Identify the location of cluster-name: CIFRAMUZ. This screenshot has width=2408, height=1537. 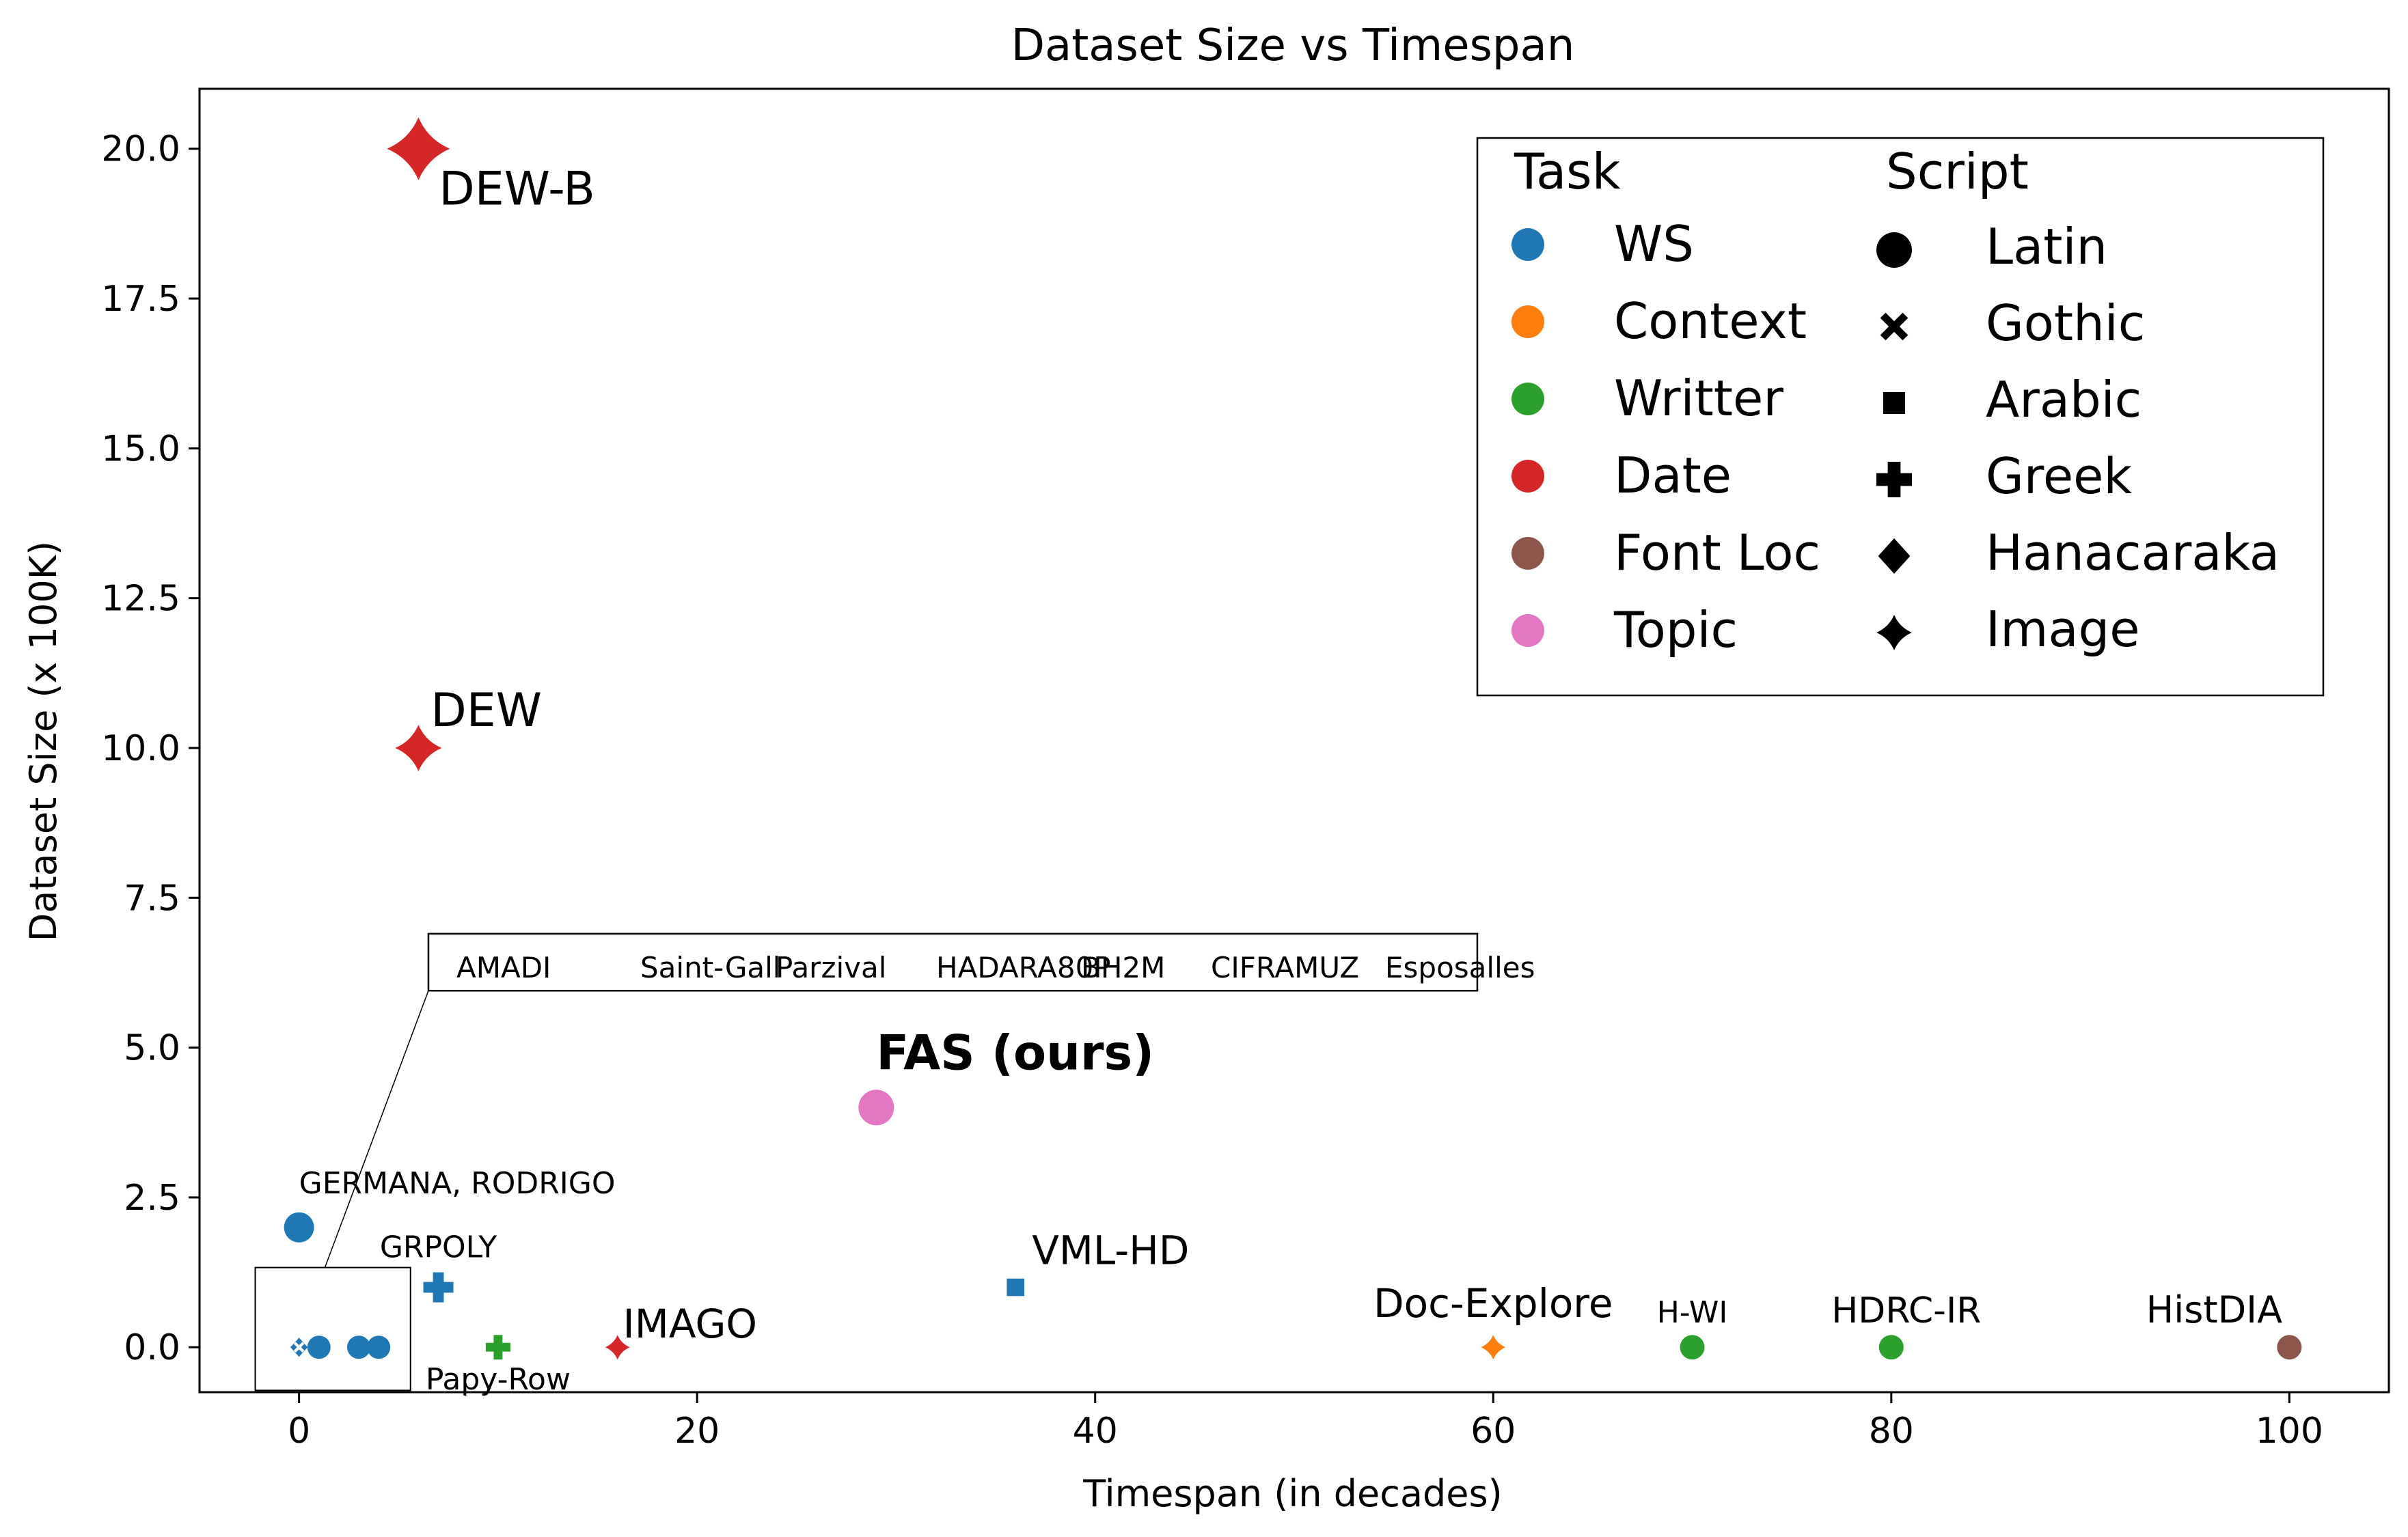
(1285, 967).